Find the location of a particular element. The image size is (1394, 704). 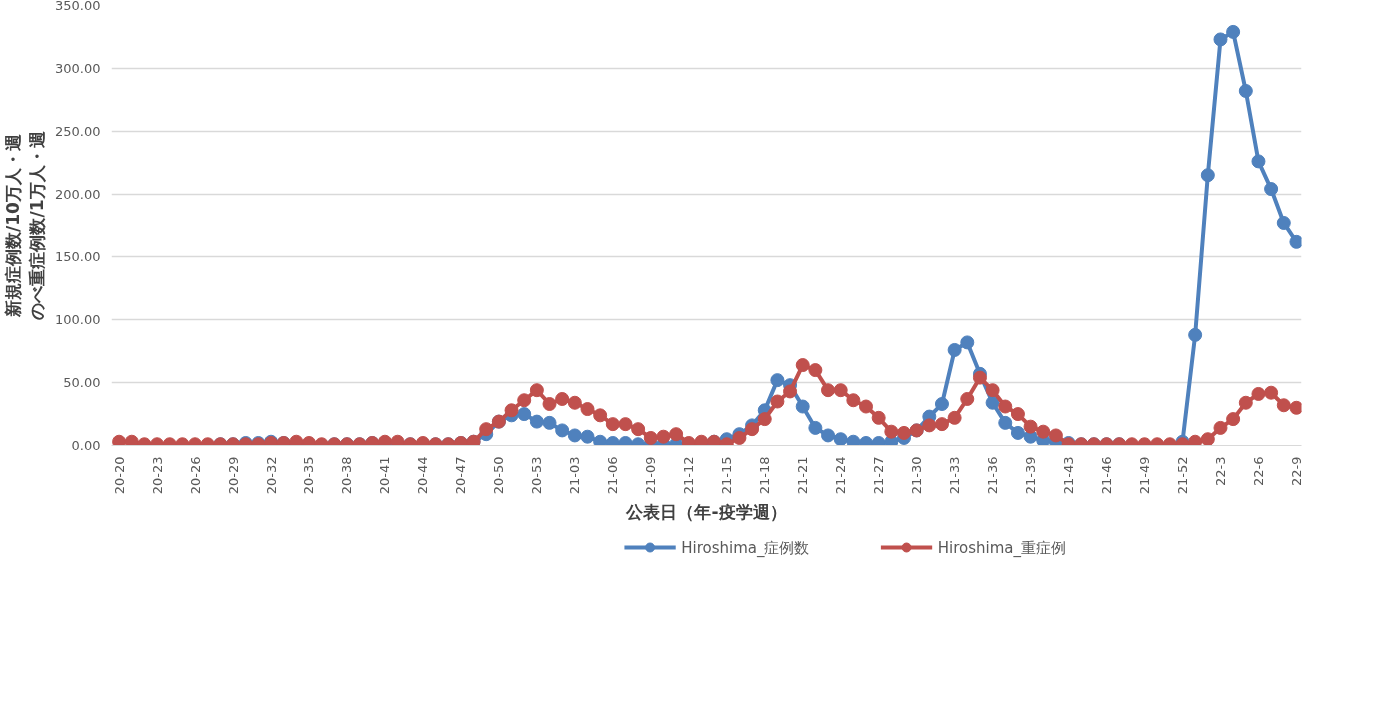

x-tick-label: 21-15 is located at coordinates (727, 475).